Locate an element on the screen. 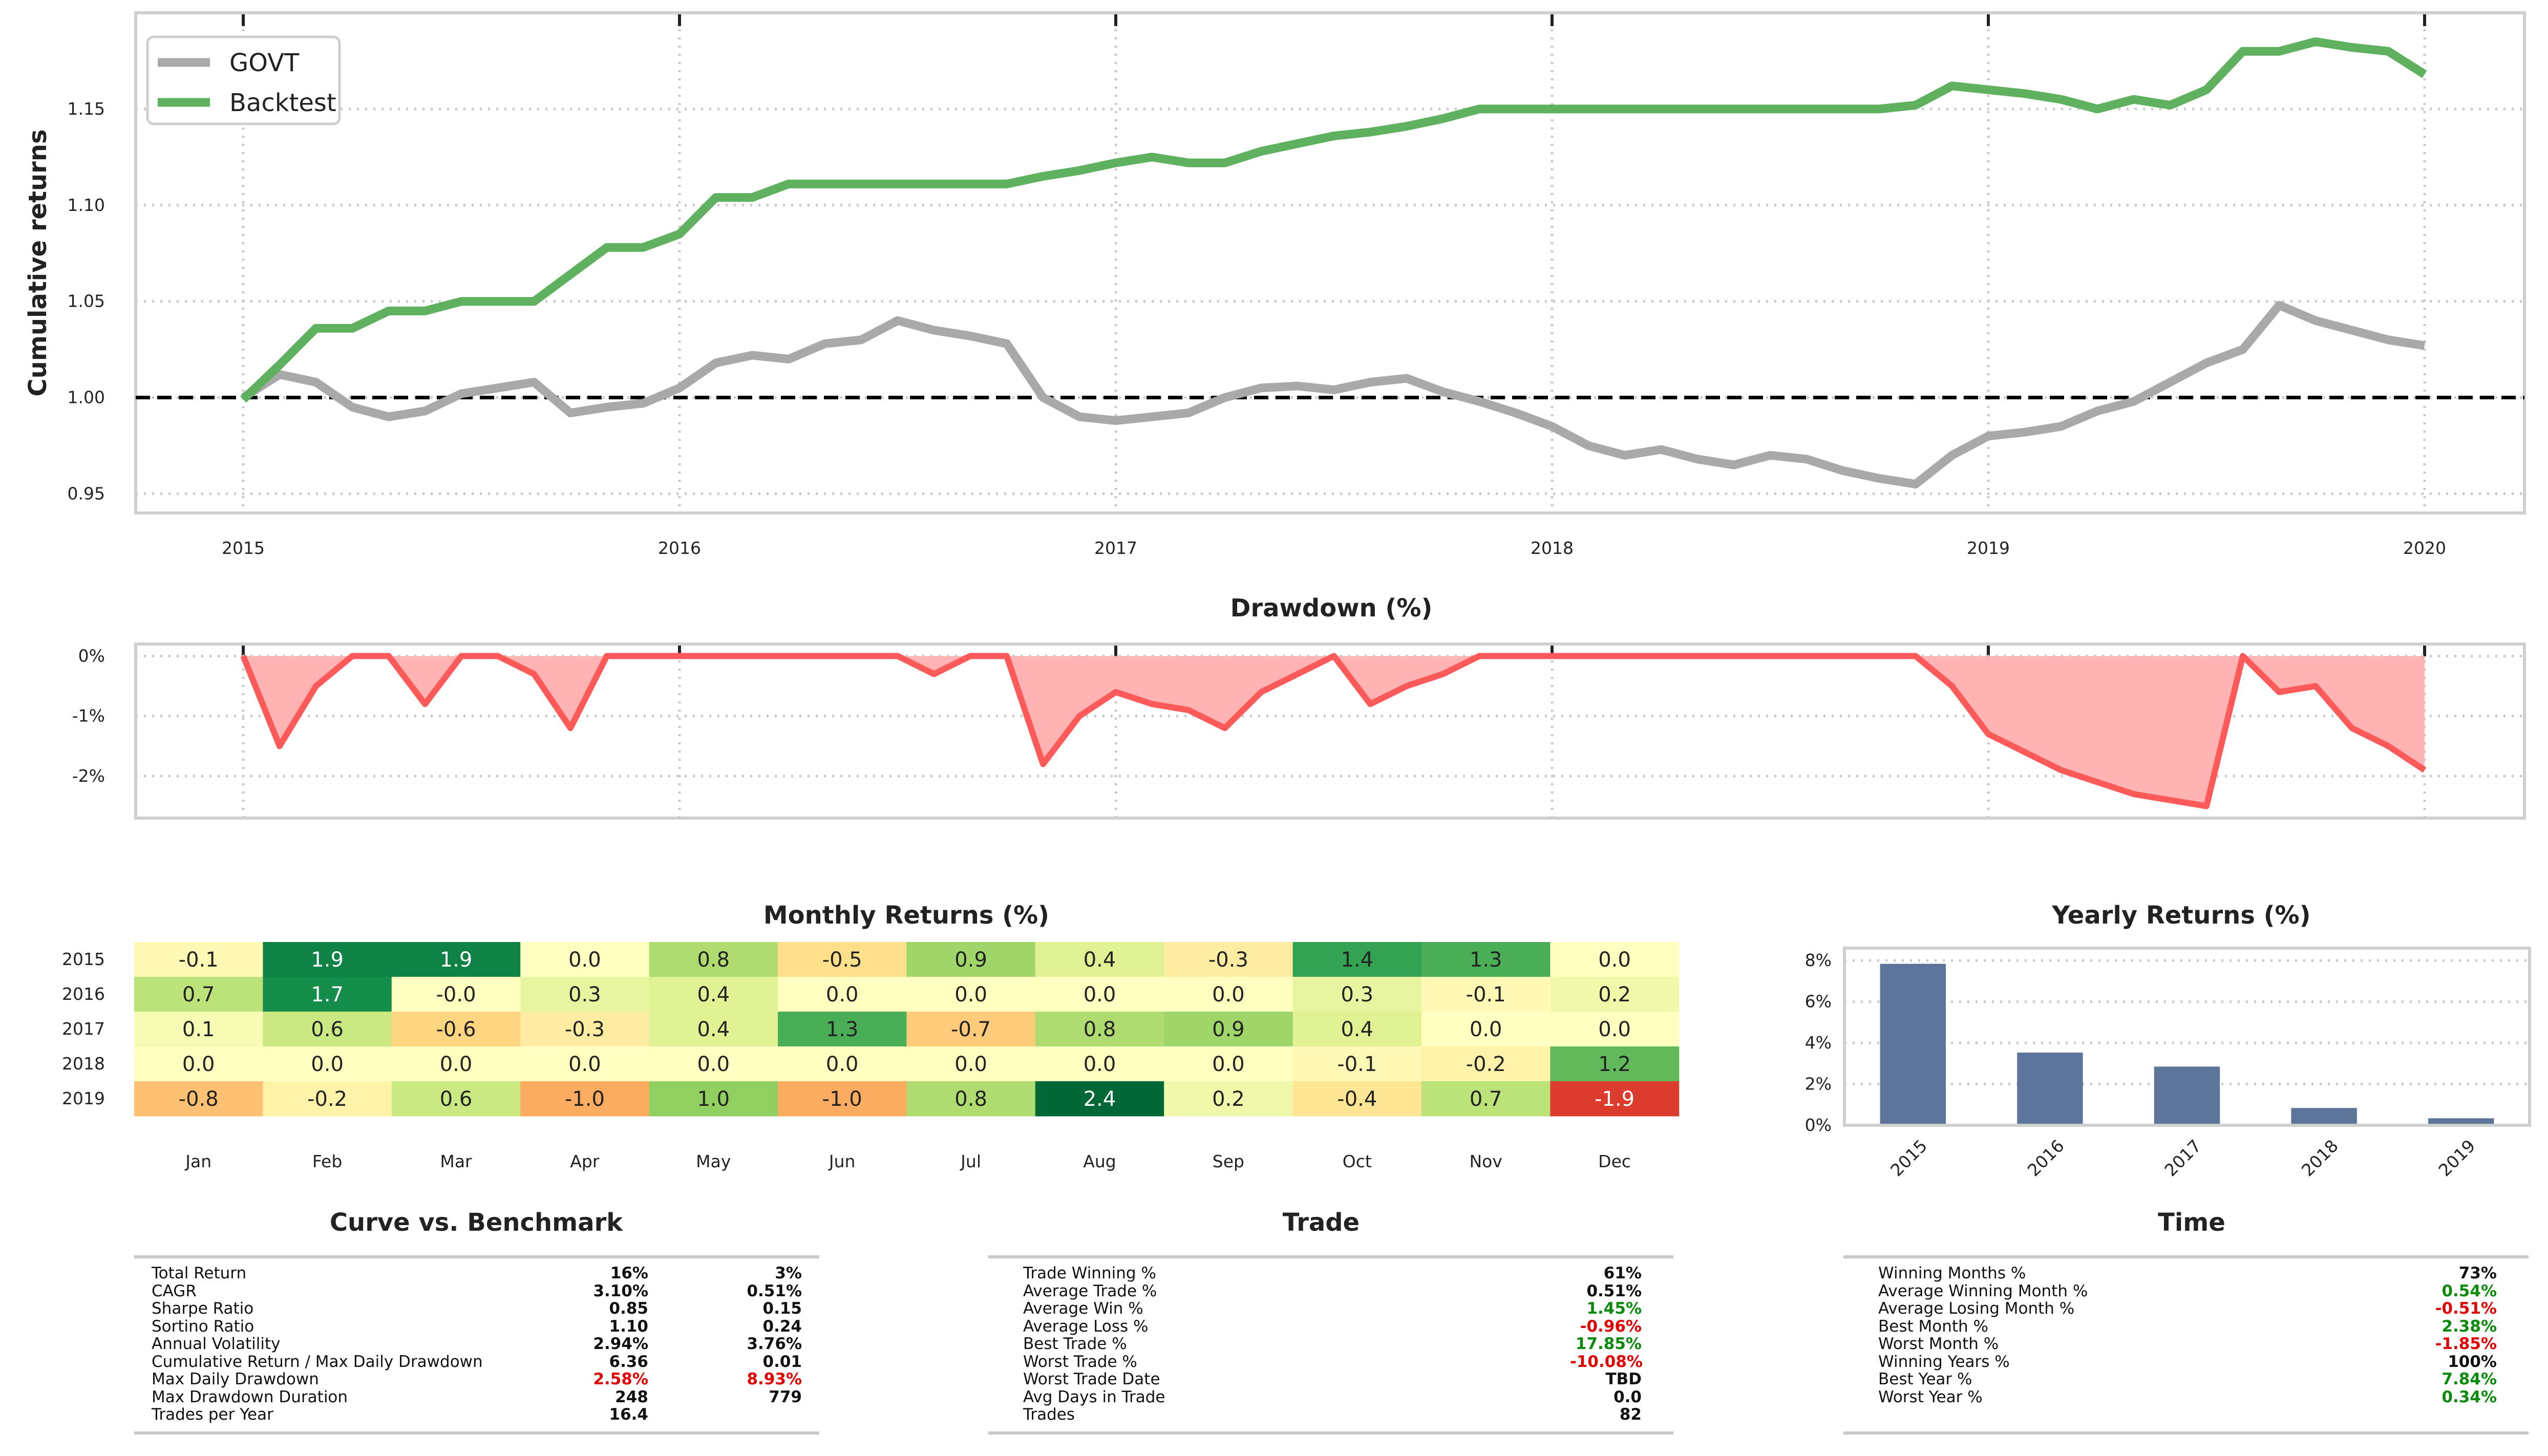  heatmap-cell-value: -0.8 is located at coordinates (199, 1099).